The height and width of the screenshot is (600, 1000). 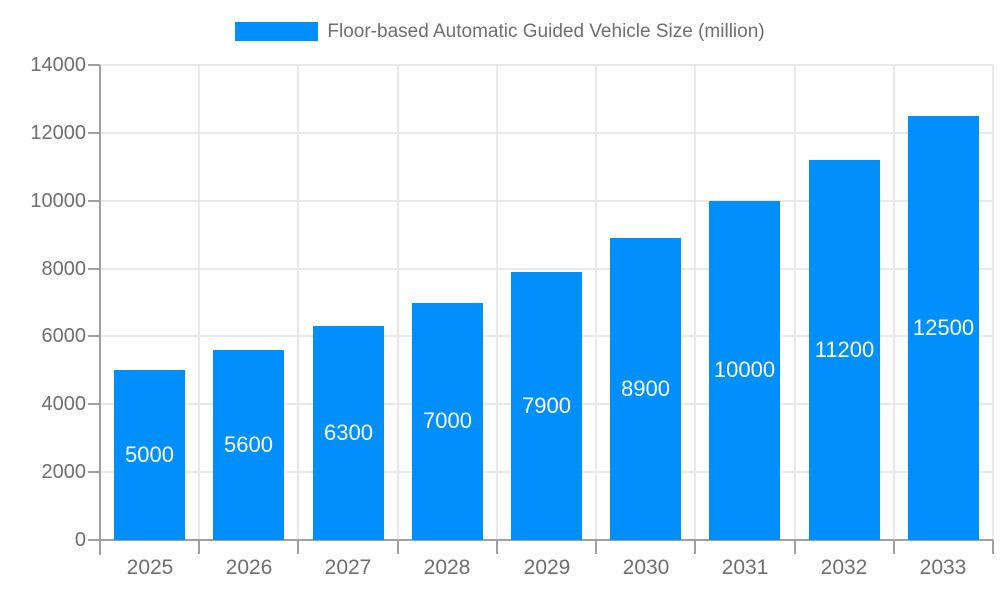 I want to click on bar-value-label: 7900, so click(x=546, y=405).